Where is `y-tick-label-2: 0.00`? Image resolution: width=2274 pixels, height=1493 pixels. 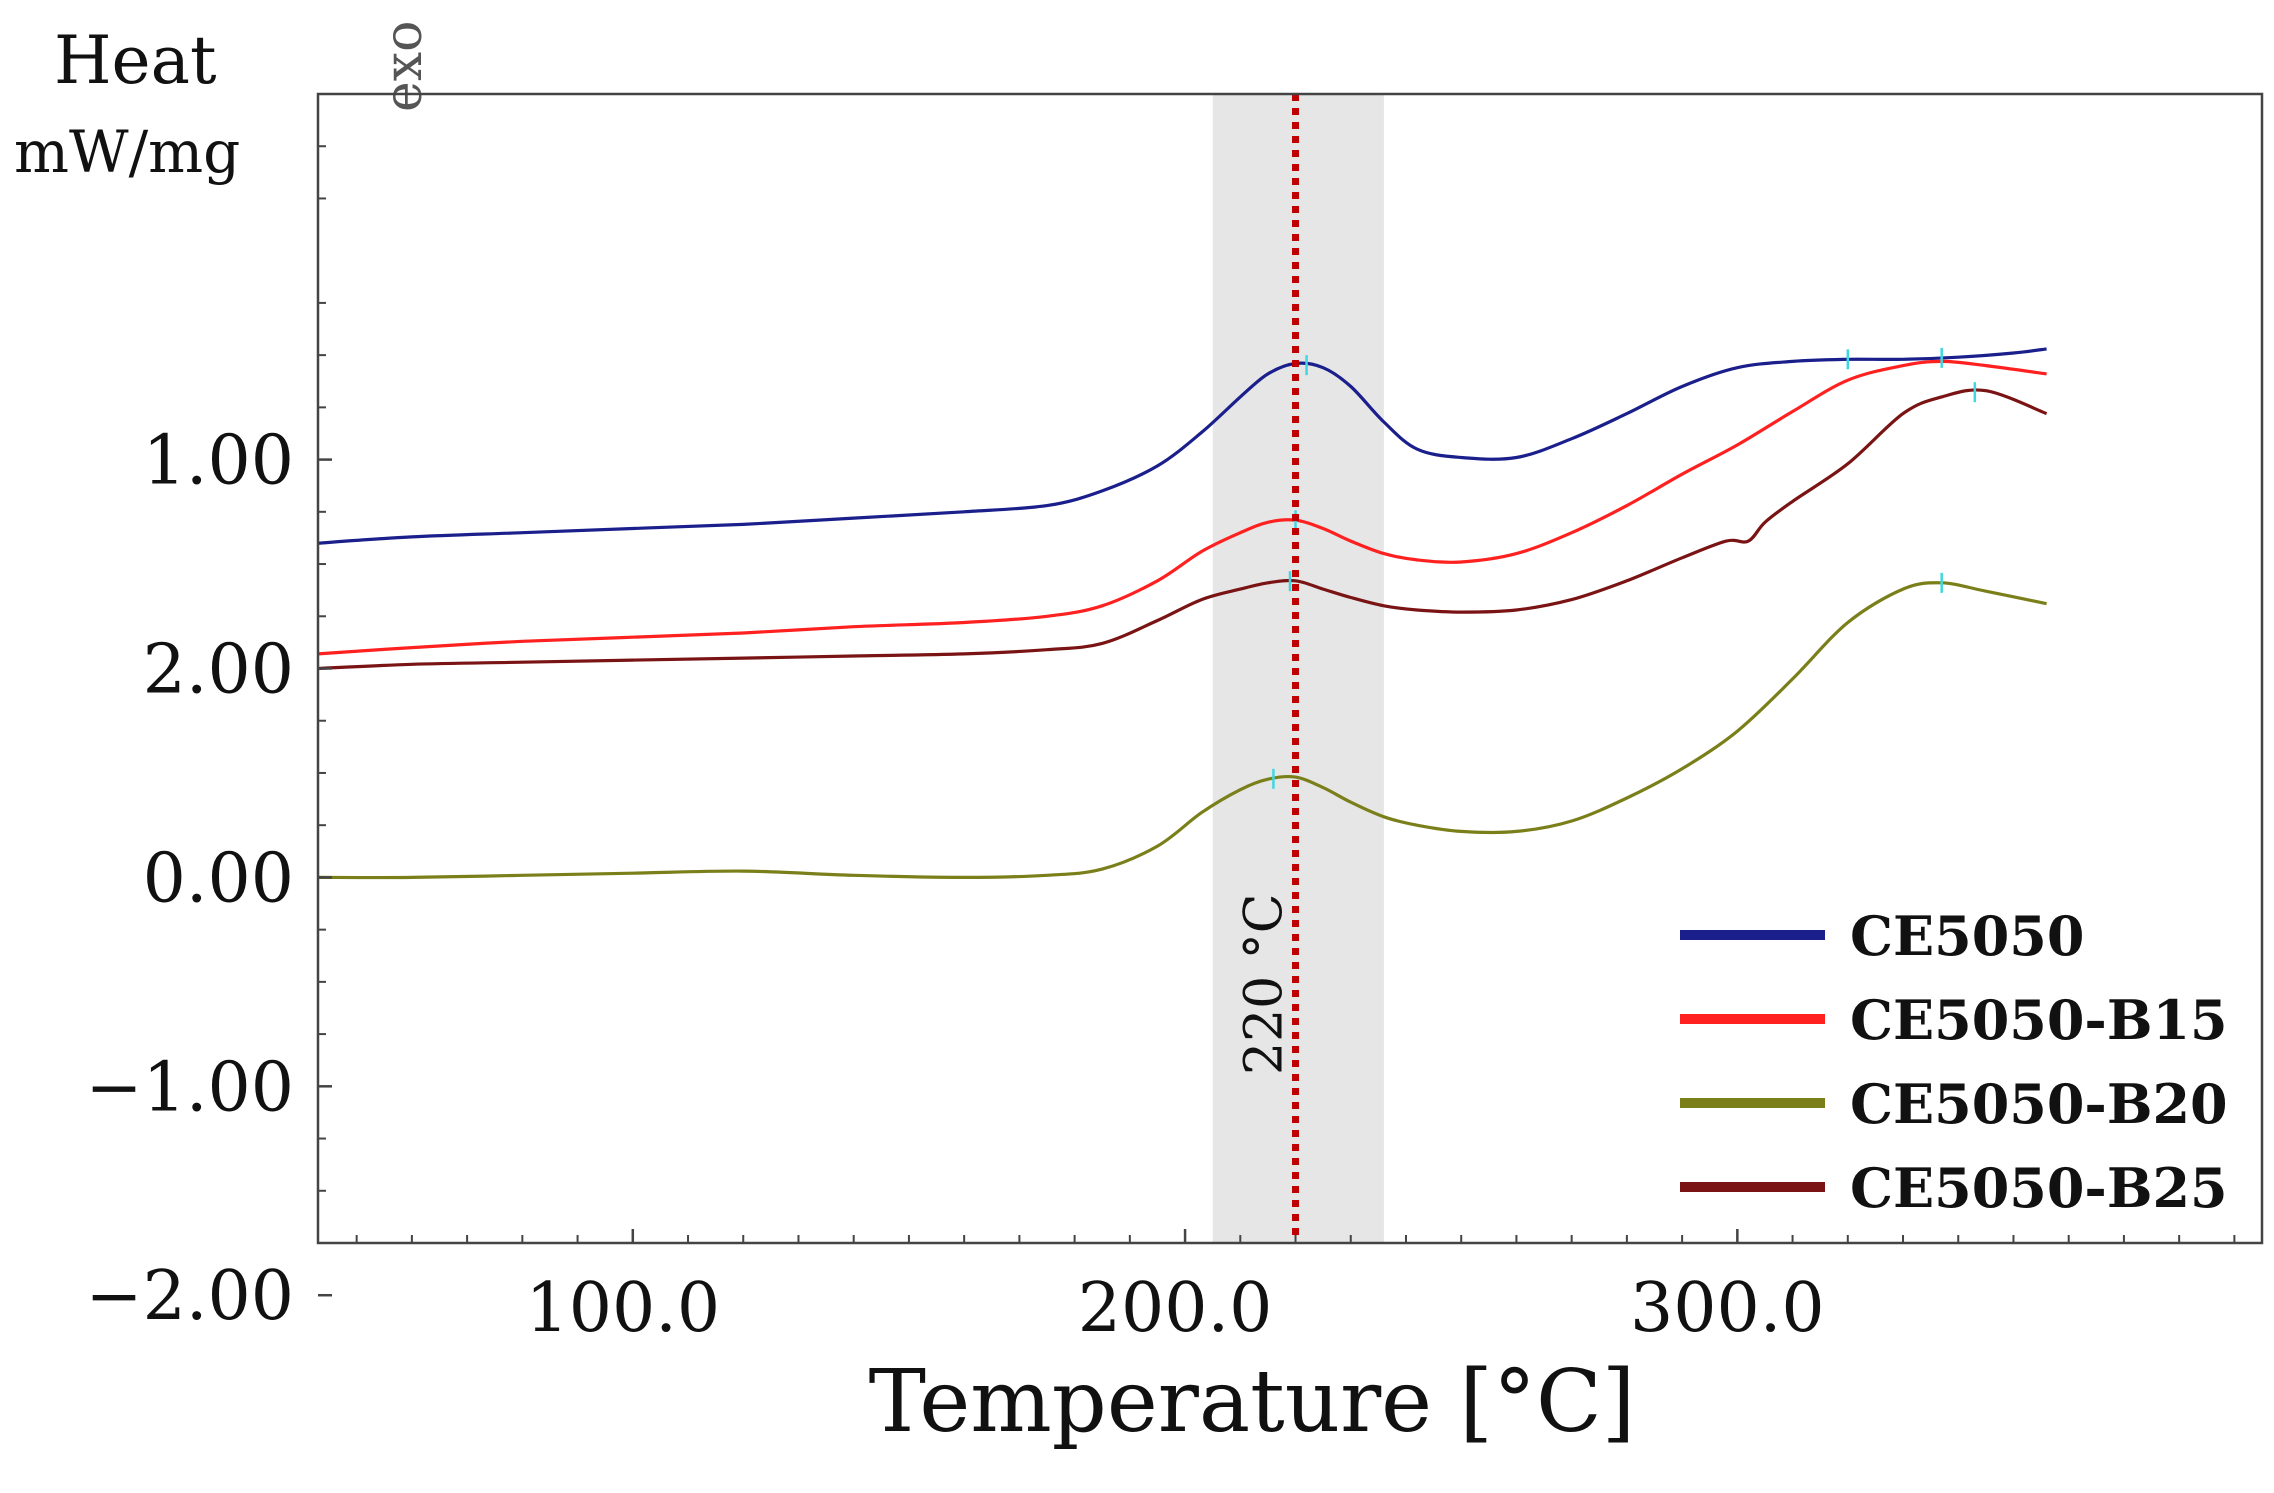
y-tick-label-2: 0.00 is located at coordinates (218, 878).